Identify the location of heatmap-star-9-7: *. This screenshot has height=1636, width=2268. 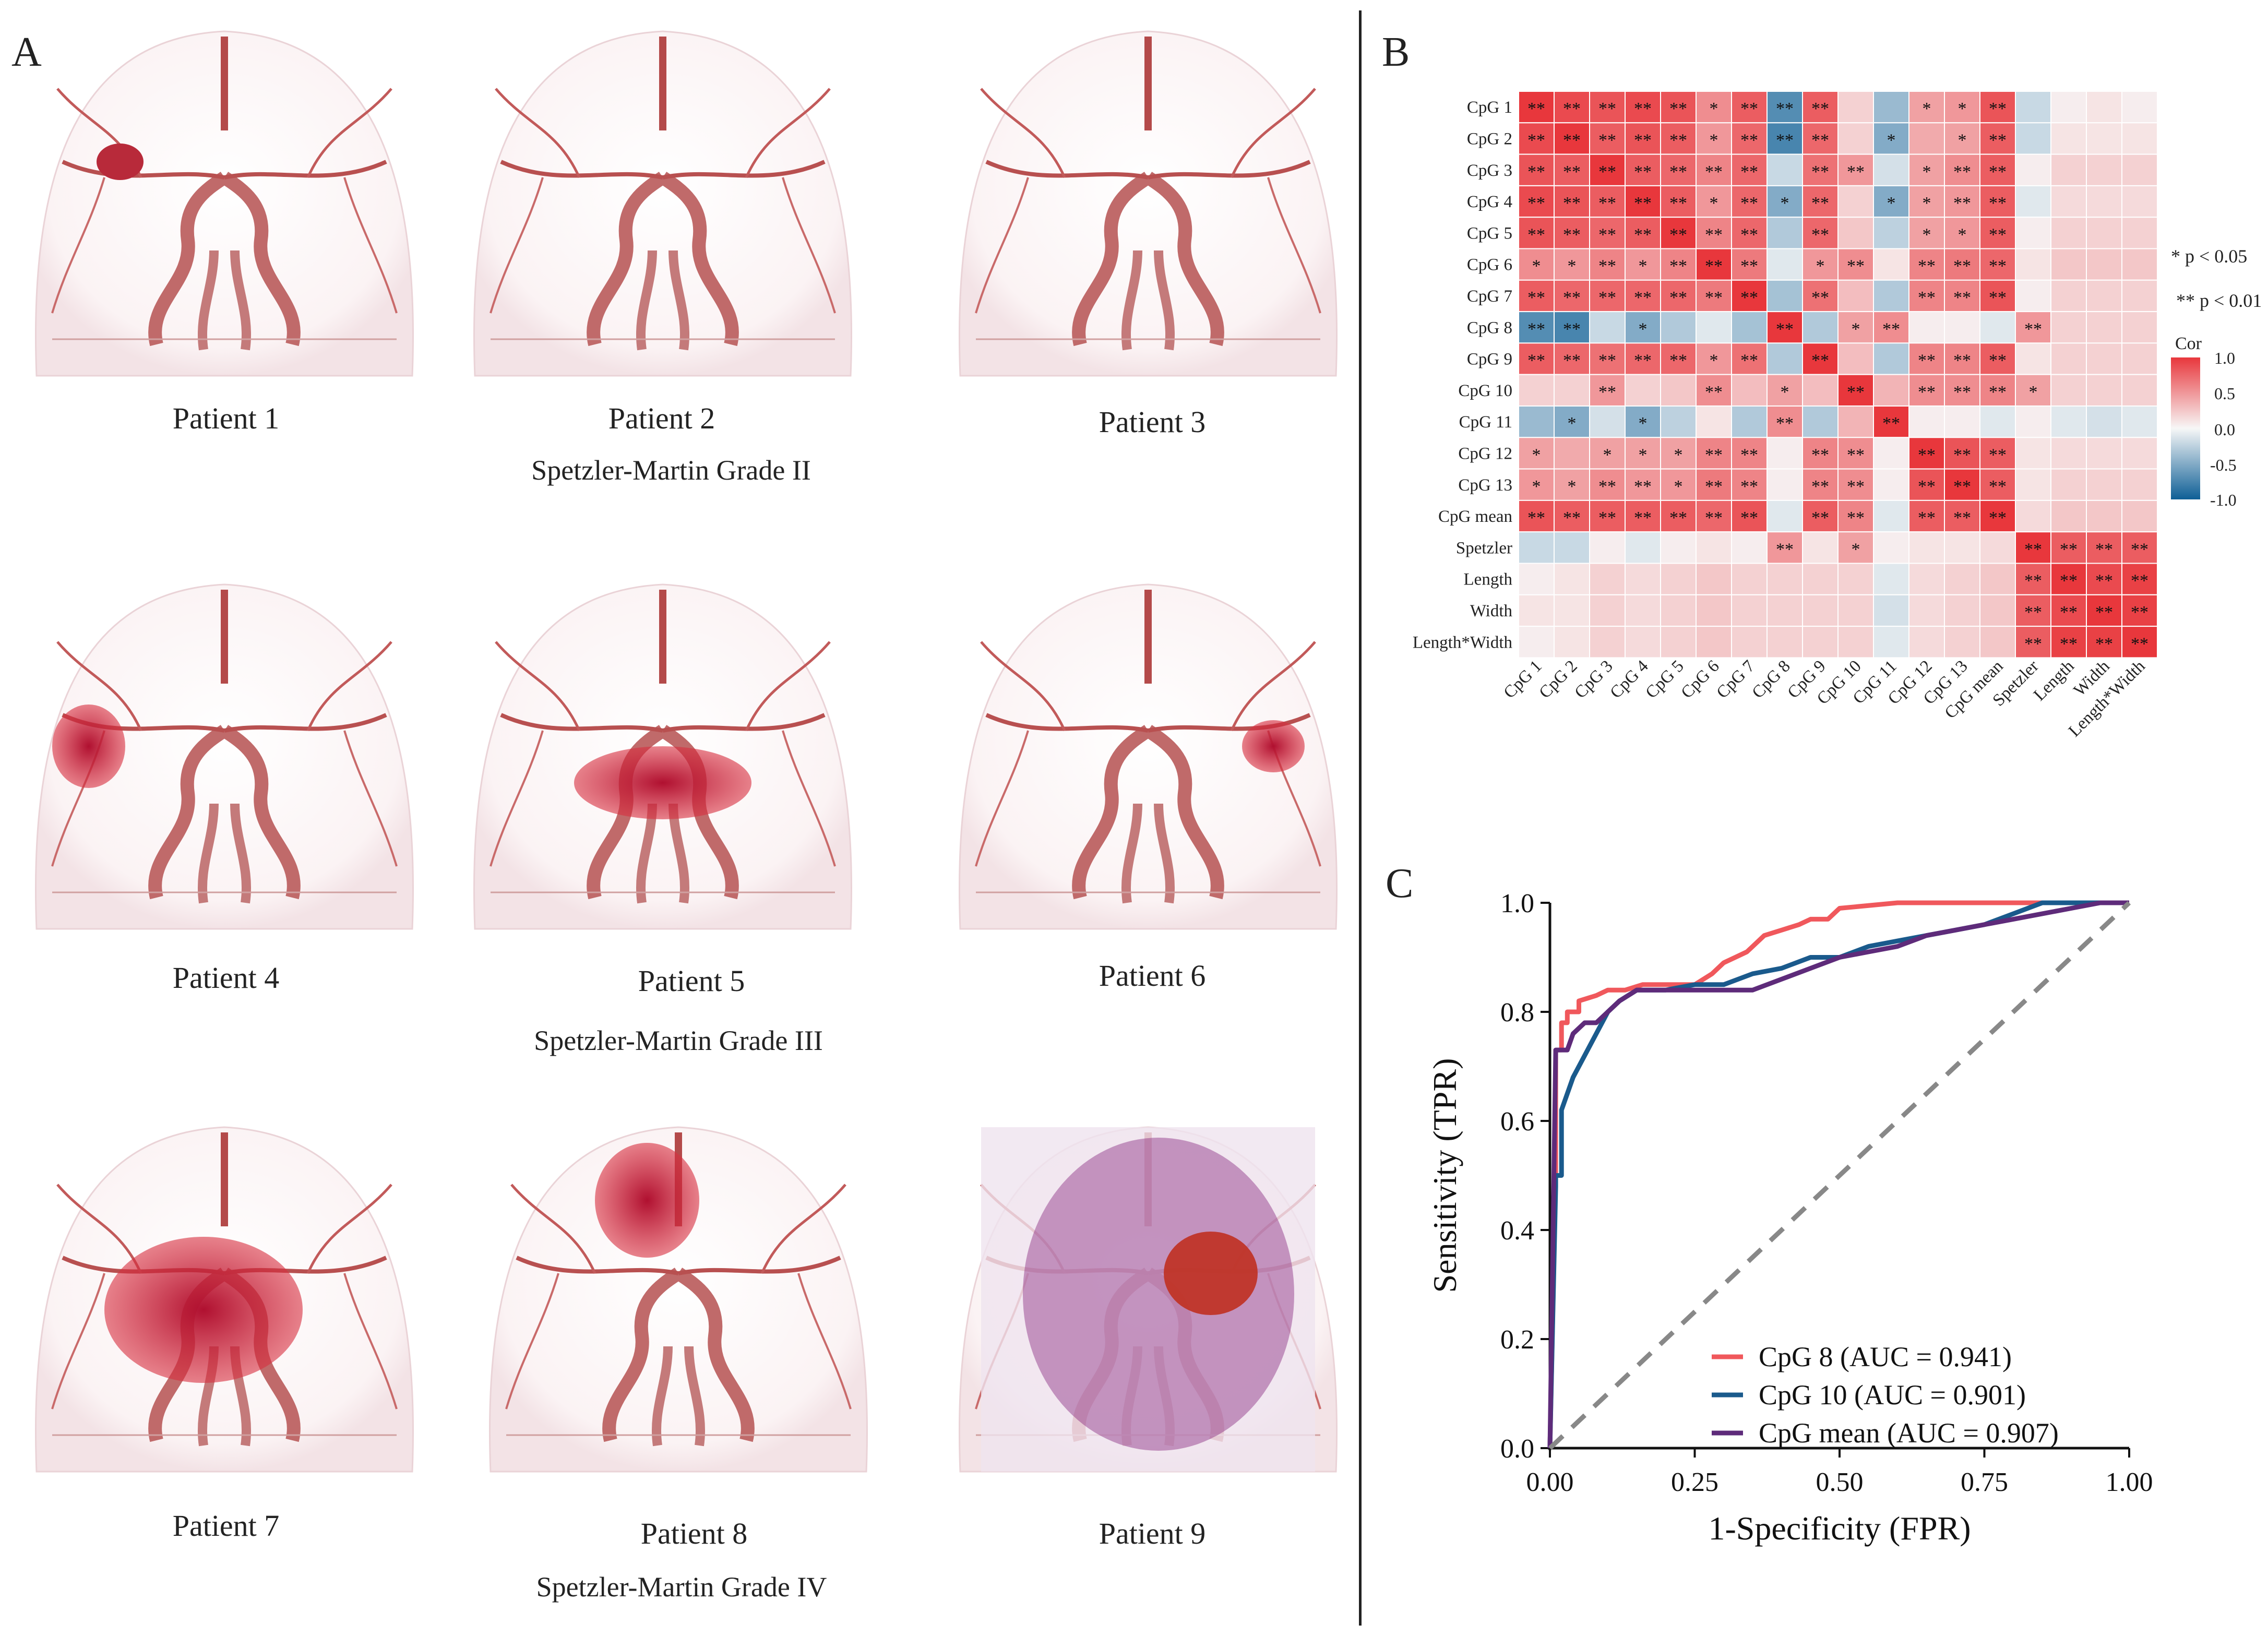
(1785, 392).